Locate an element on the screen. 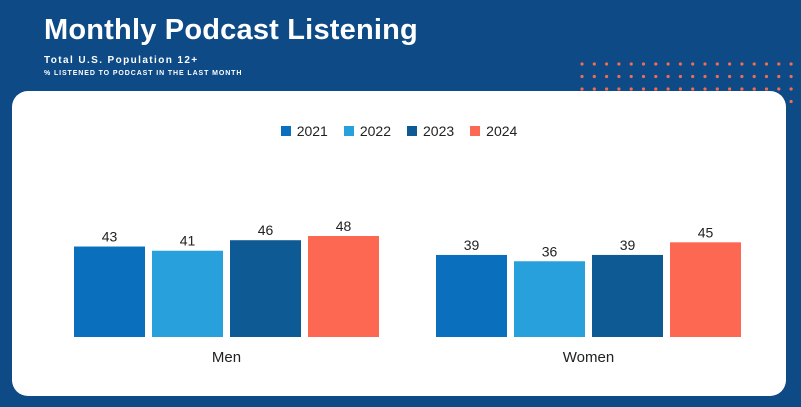  data-label: 43 is located at coordinates (110, 237).